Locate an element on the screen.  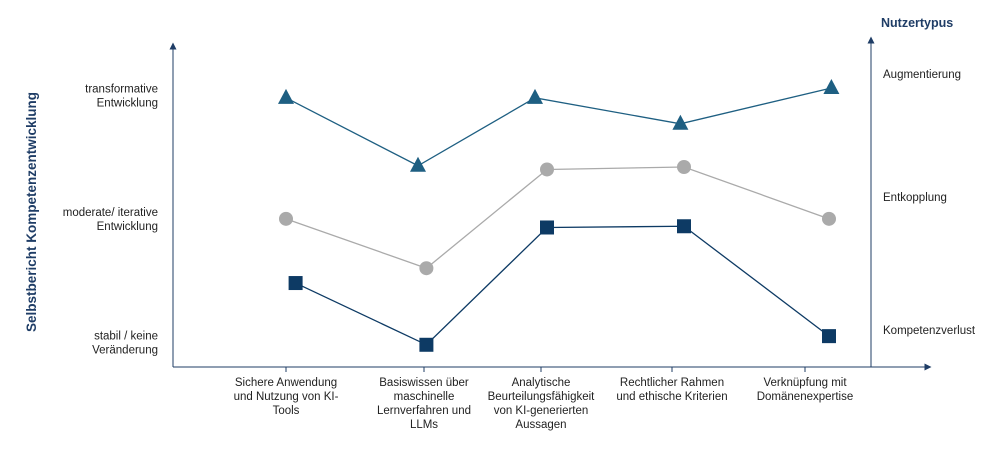
x-tick-label: Rechtlicher Rahmen und ethische Kriterien is located at coordinates (671, 390).